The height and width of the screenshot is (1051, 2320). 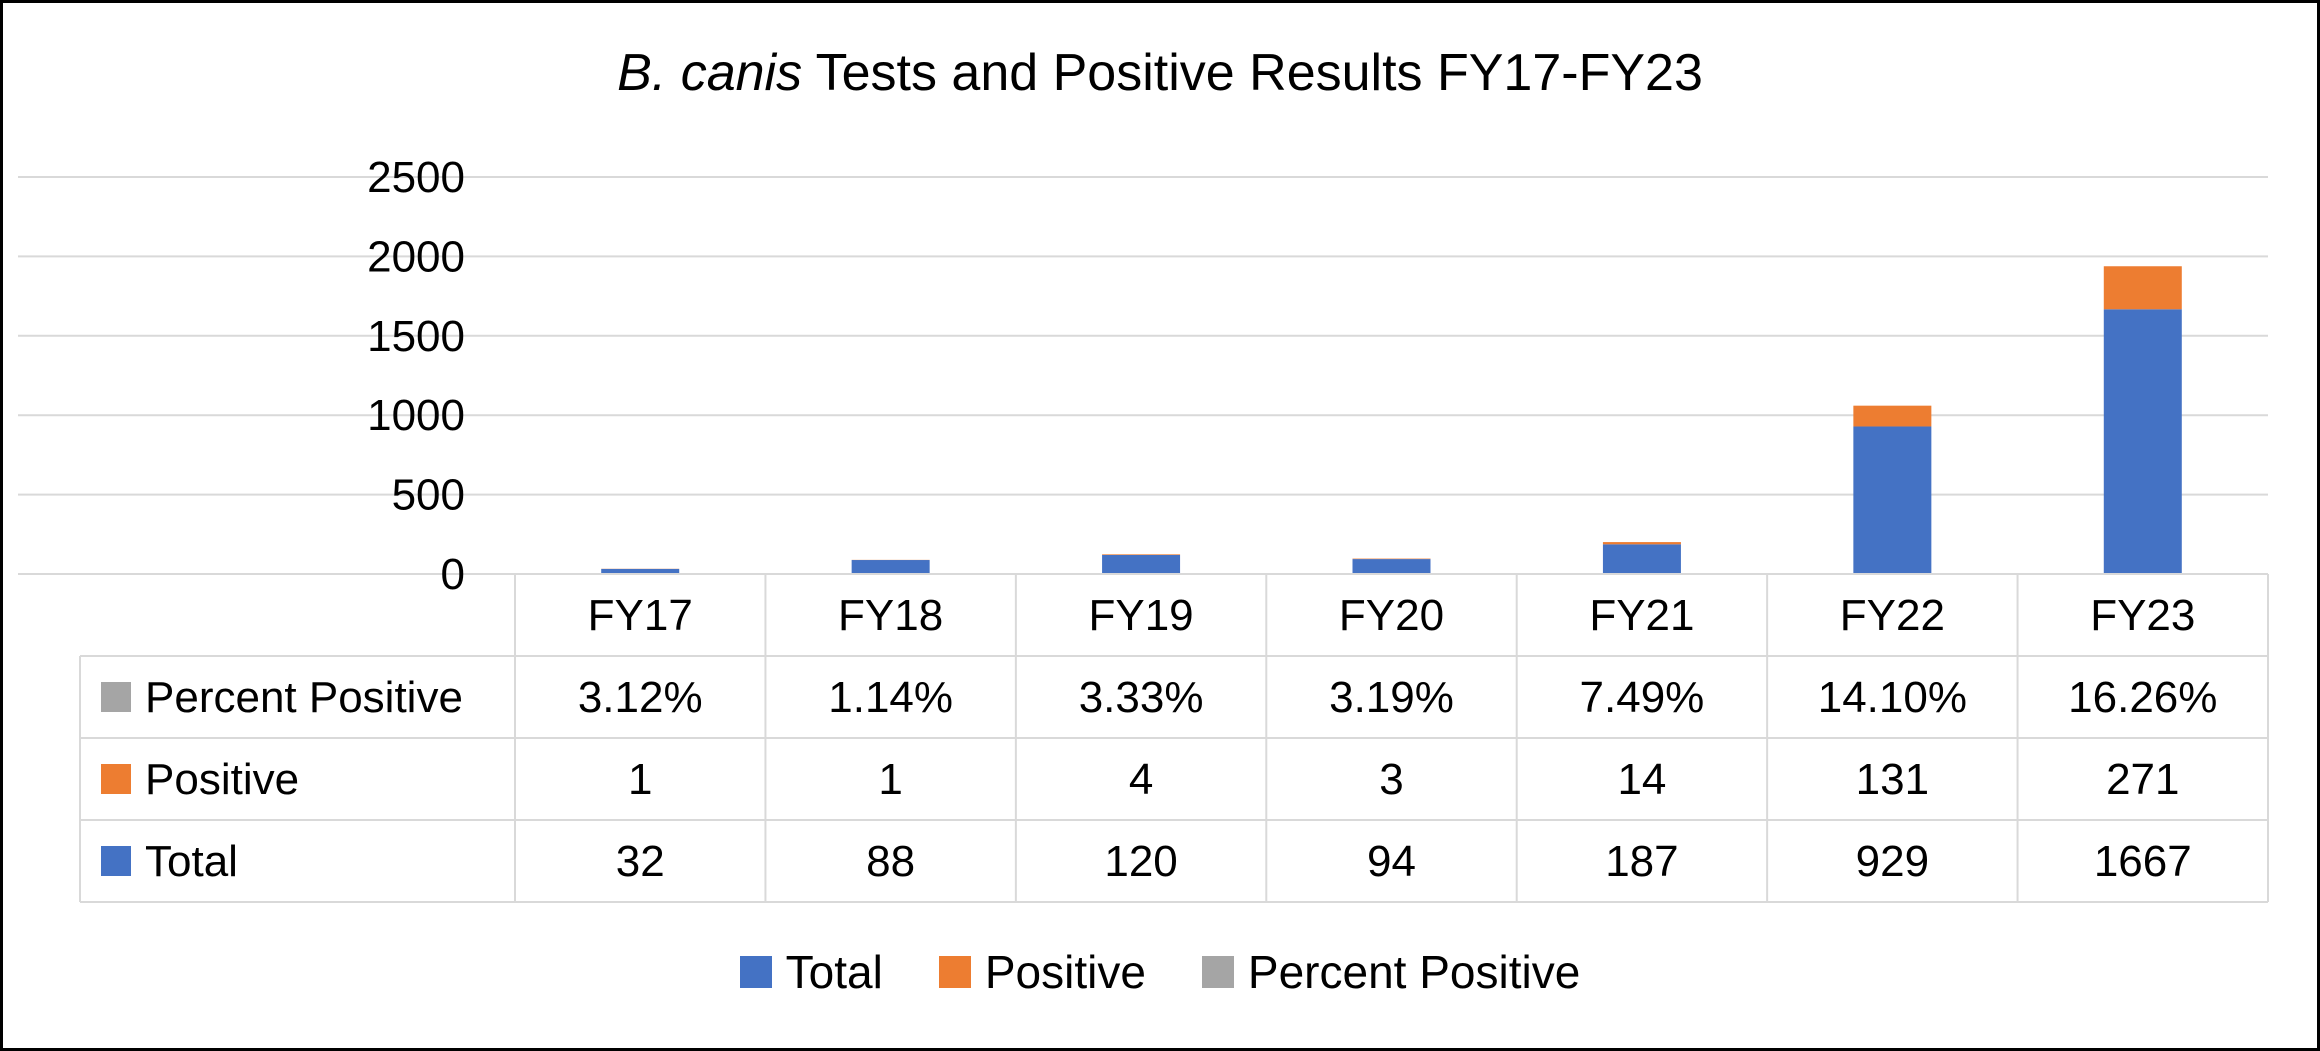 I want to click on legend-label: Positive, so click(x=1065, y=972).